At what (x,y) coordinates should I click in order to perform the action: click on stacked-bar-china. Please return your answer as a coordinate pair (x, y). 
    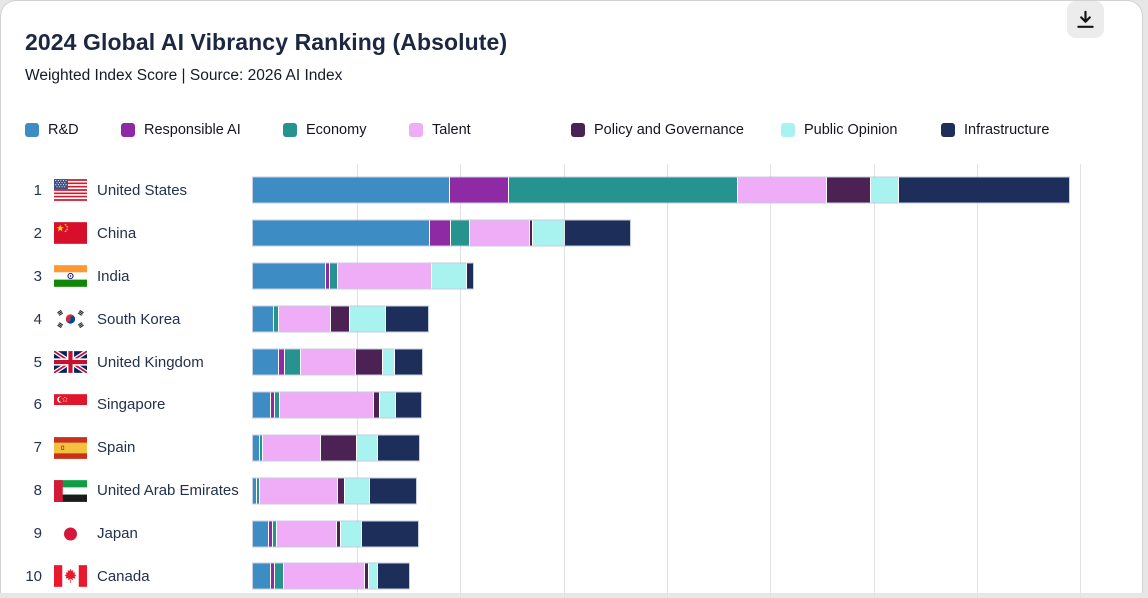
    Looking at the image, I should click on (441, 233).